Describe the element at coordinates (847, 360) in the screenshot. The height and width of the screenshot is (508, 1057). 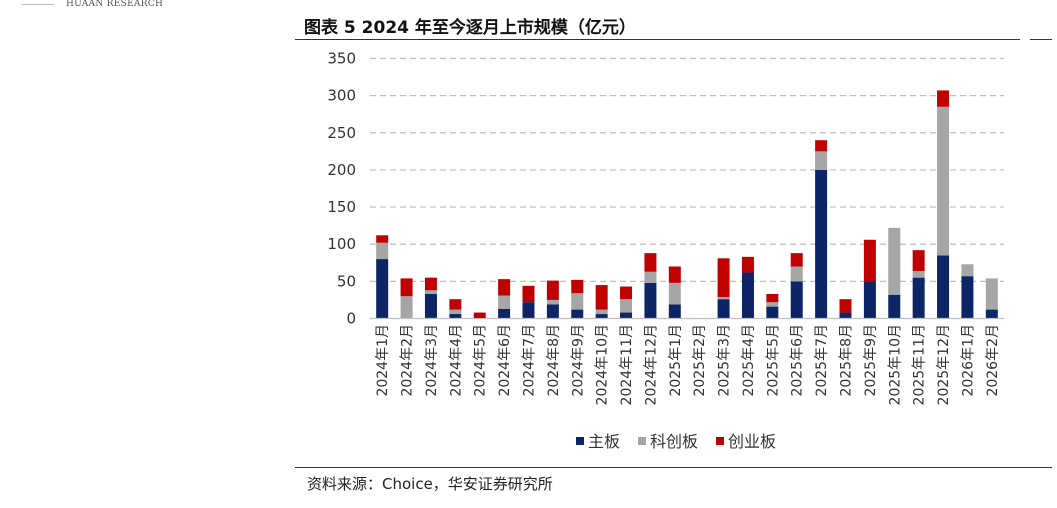
I see `x-tick-label: 2025年8月` at that location.